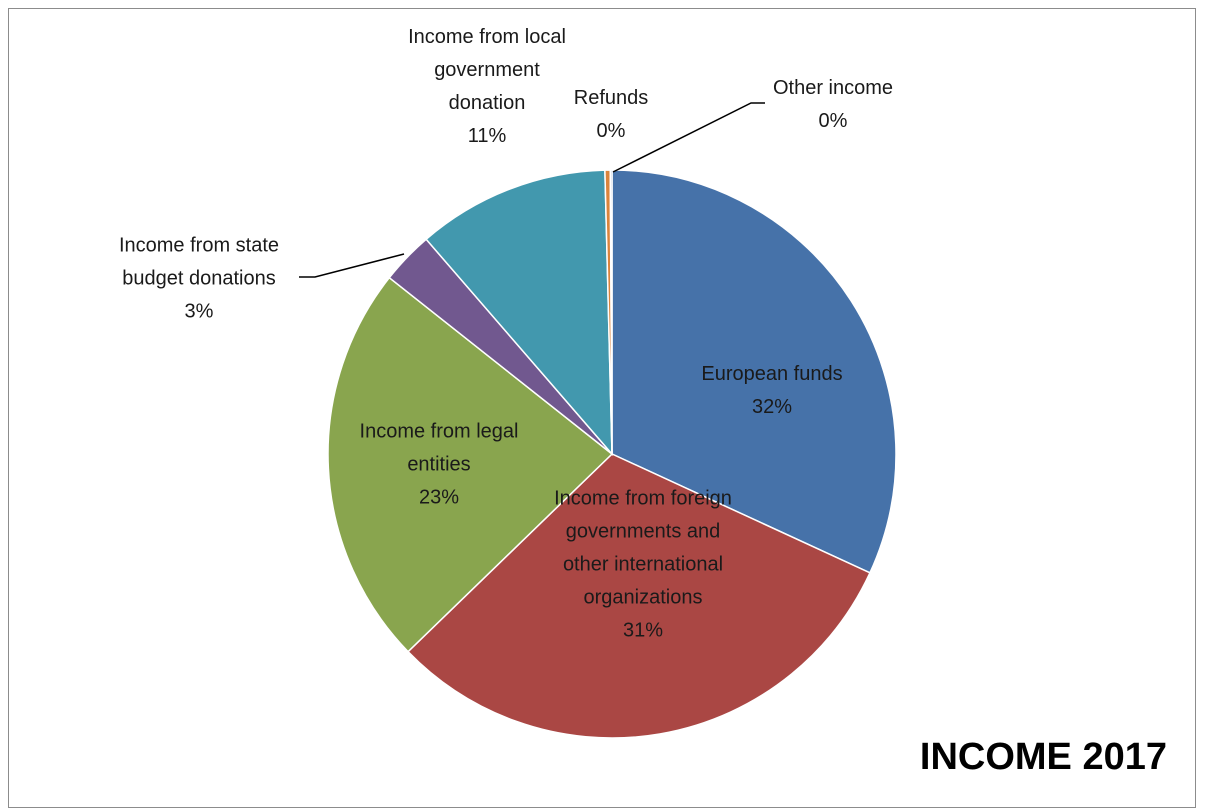  What do you see at coordinates (611, 131) in the screenshot?
I see `slice-percent-5: 0%` at bounding box center [611, 131].